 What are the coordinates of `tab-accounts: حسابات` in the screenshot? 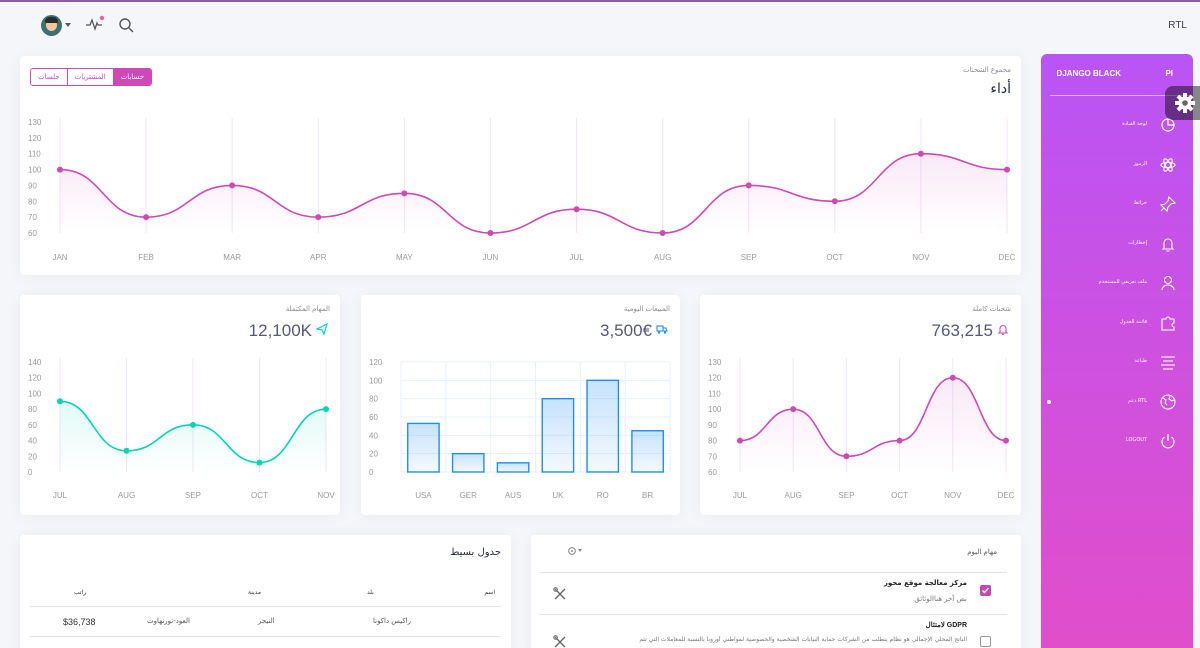 It's located at (132, 77).